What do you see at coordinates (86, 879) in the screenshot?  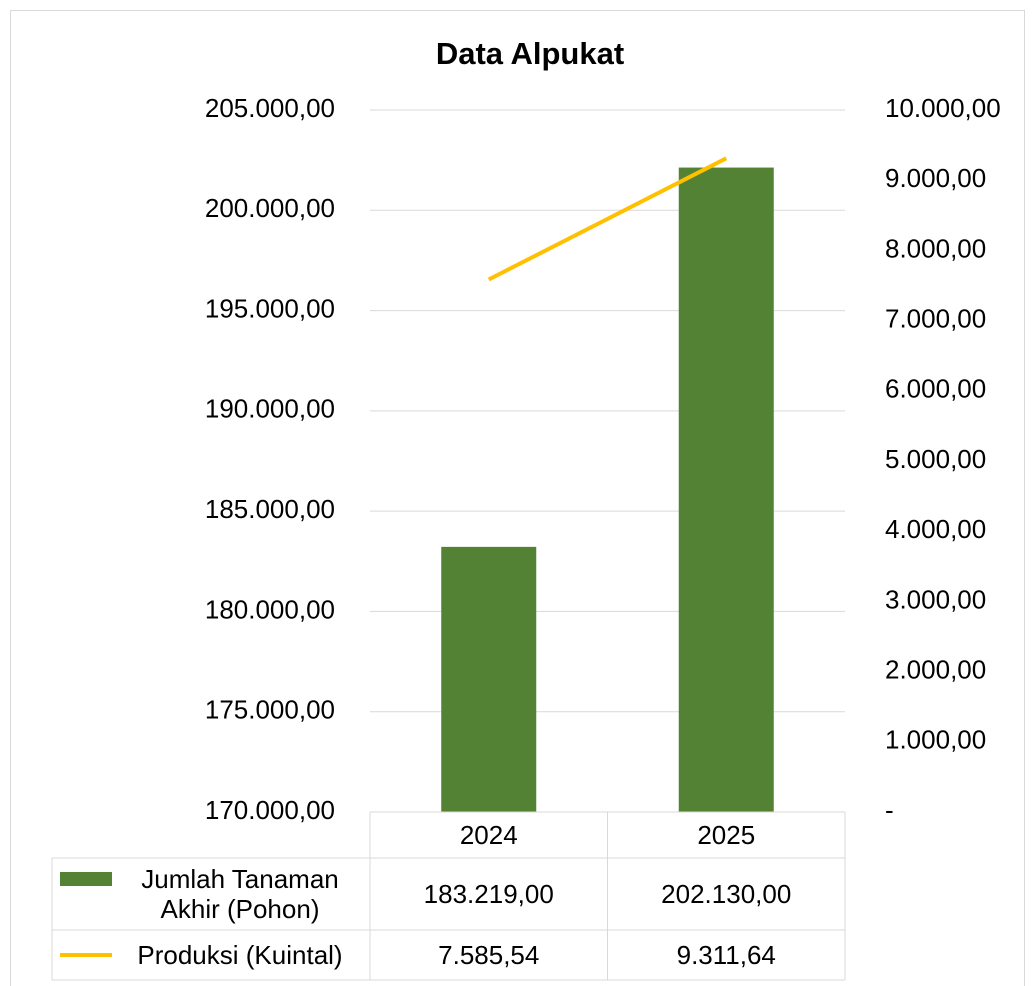 I see `legend-swatch` at bounding box center [86, 879].